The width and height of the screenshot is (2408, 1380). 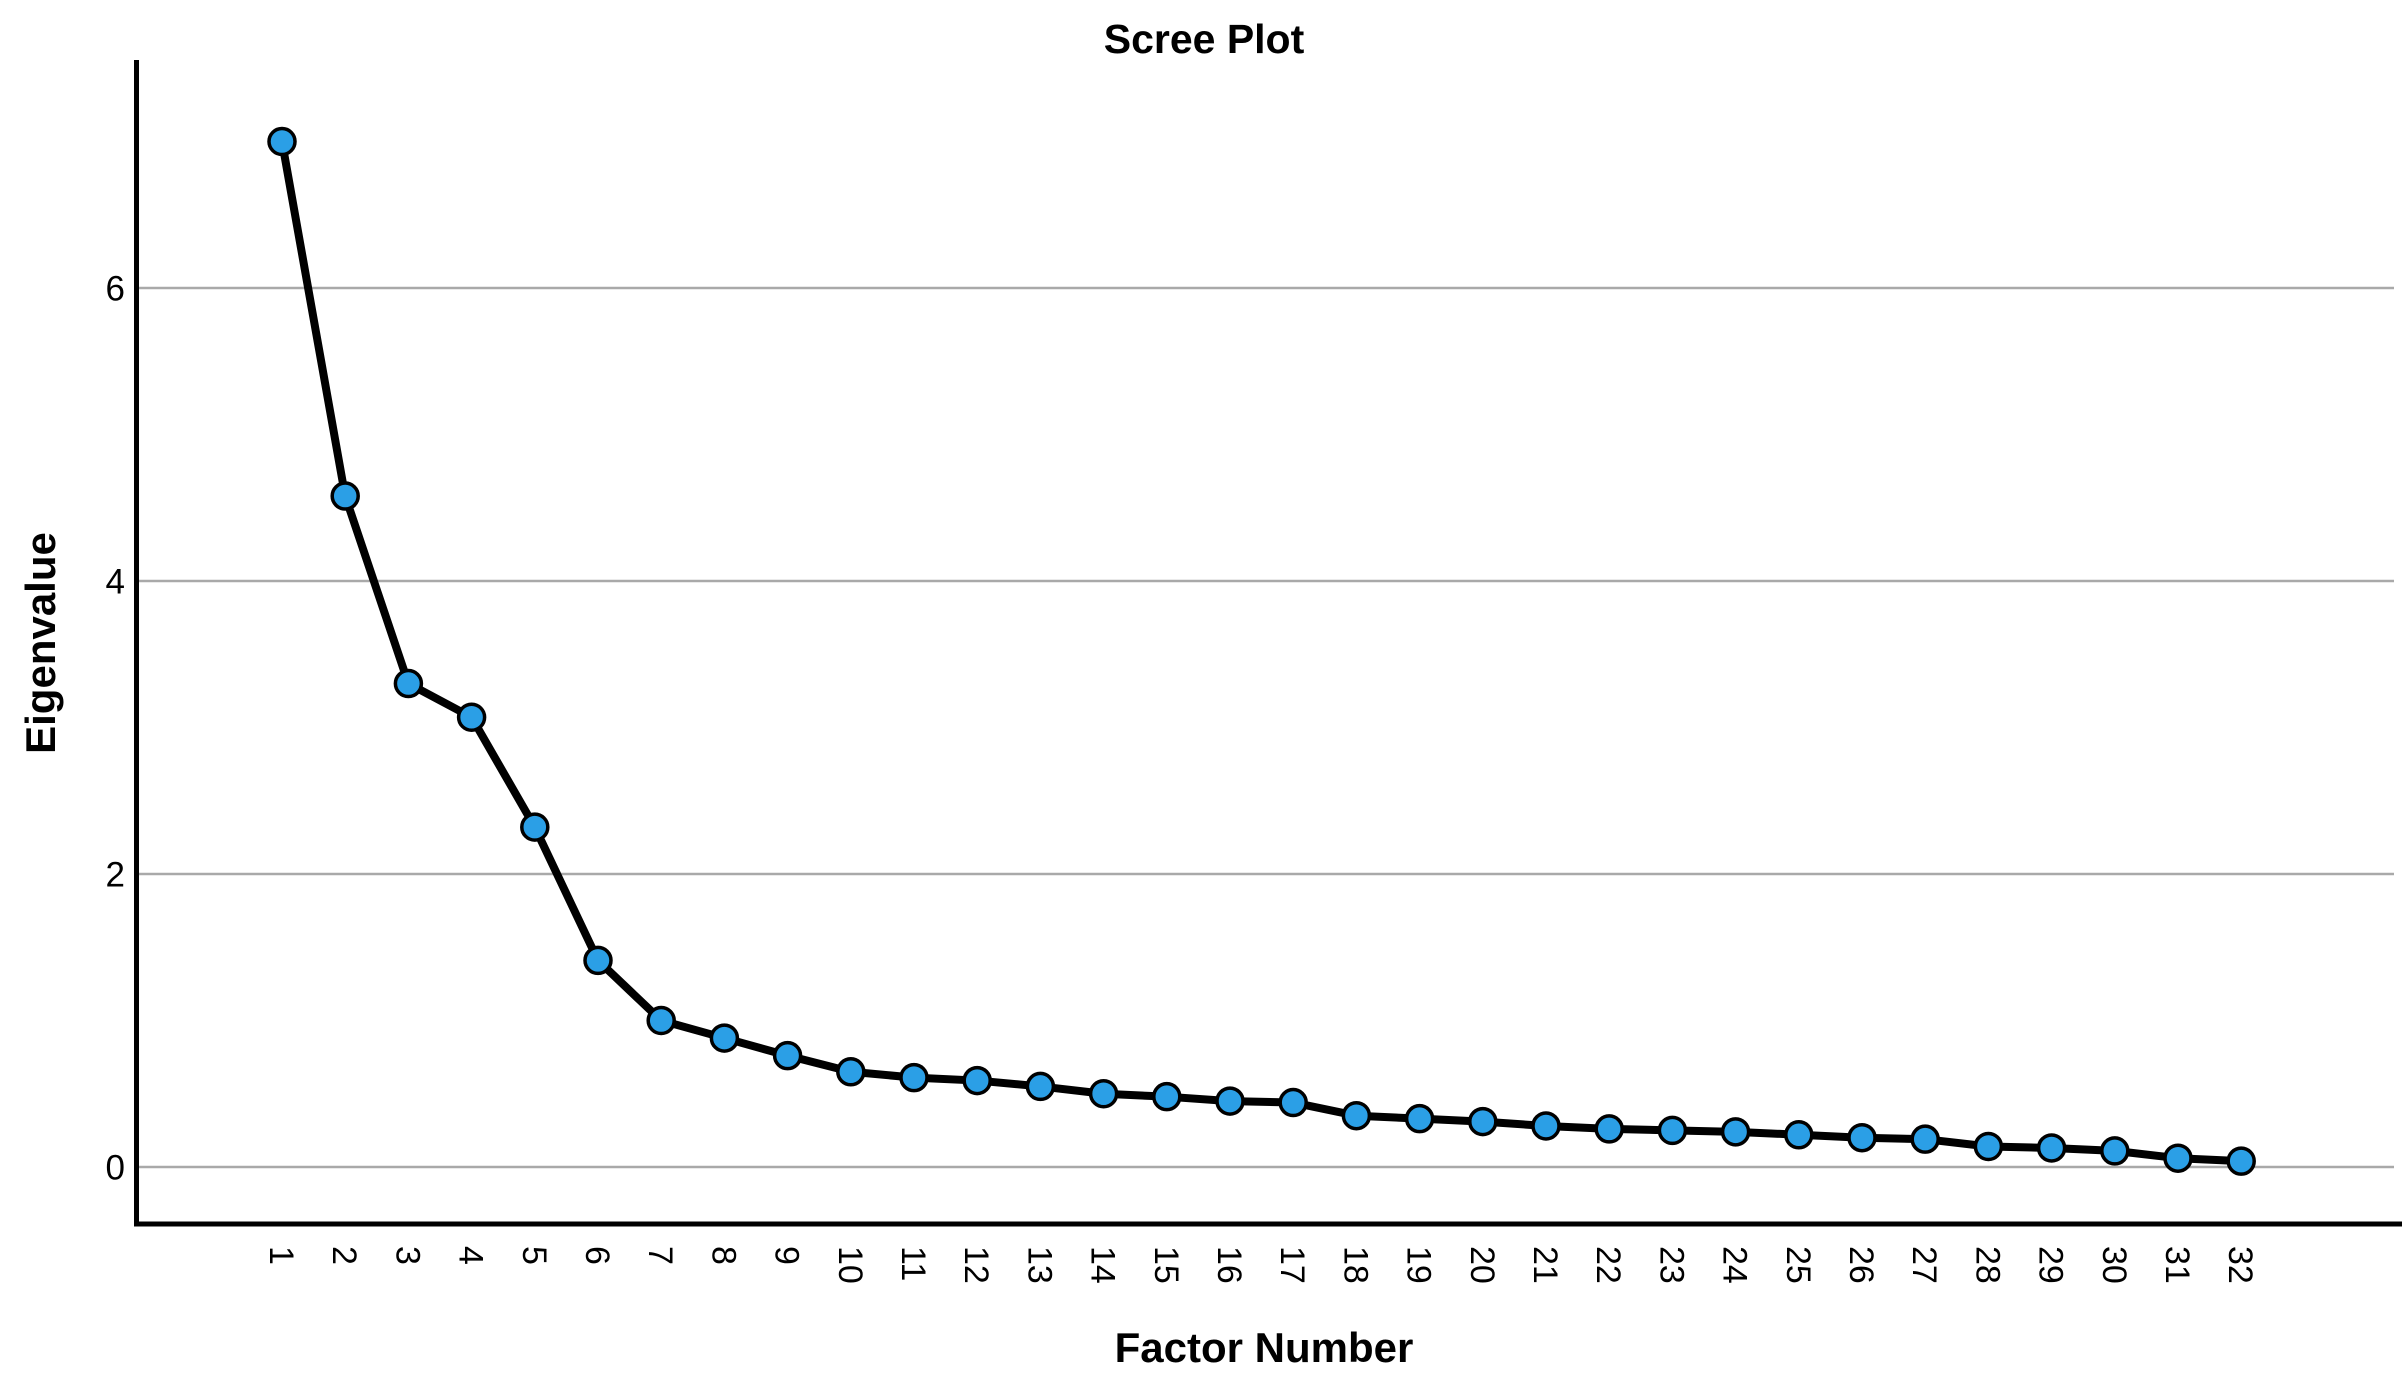 What do you see at coordinates (1482, 1265) in the screenshot?
I see `x-tick-label: 20` at bounding box center [1482, 1265].